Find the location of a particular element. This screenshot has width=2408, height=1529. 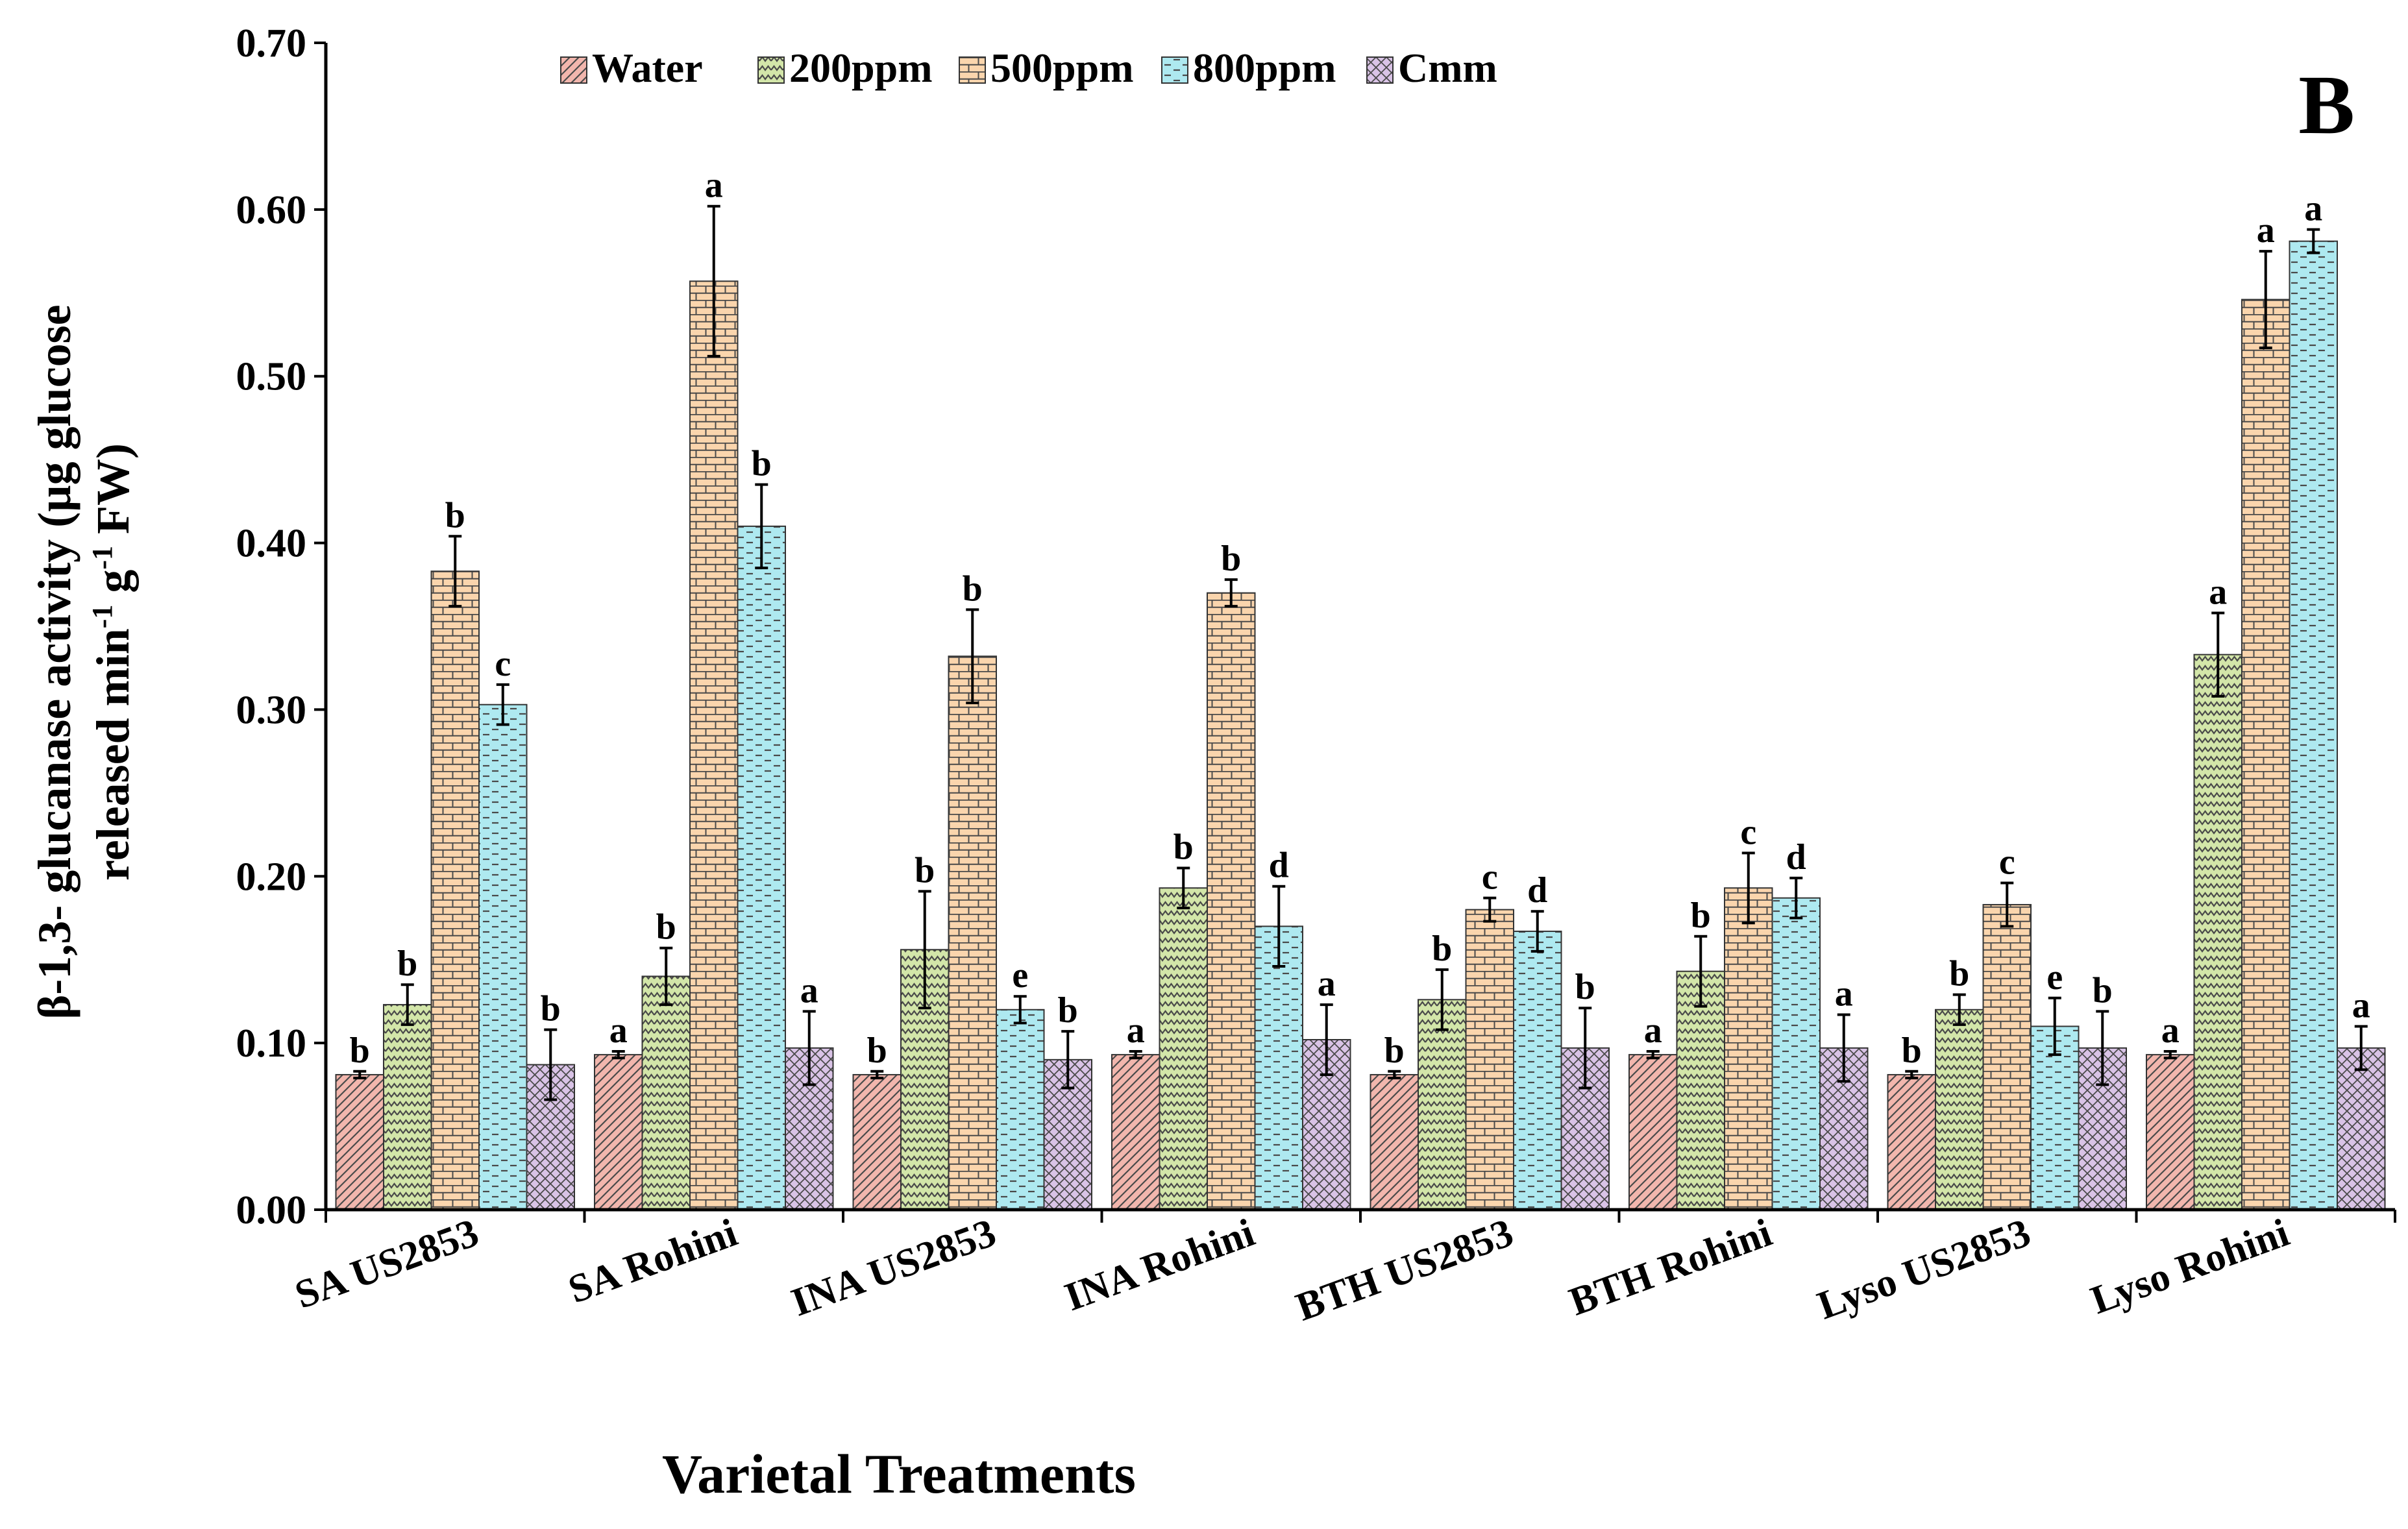

y-tick-label: 0.60 is located at coordinates (271, 210).